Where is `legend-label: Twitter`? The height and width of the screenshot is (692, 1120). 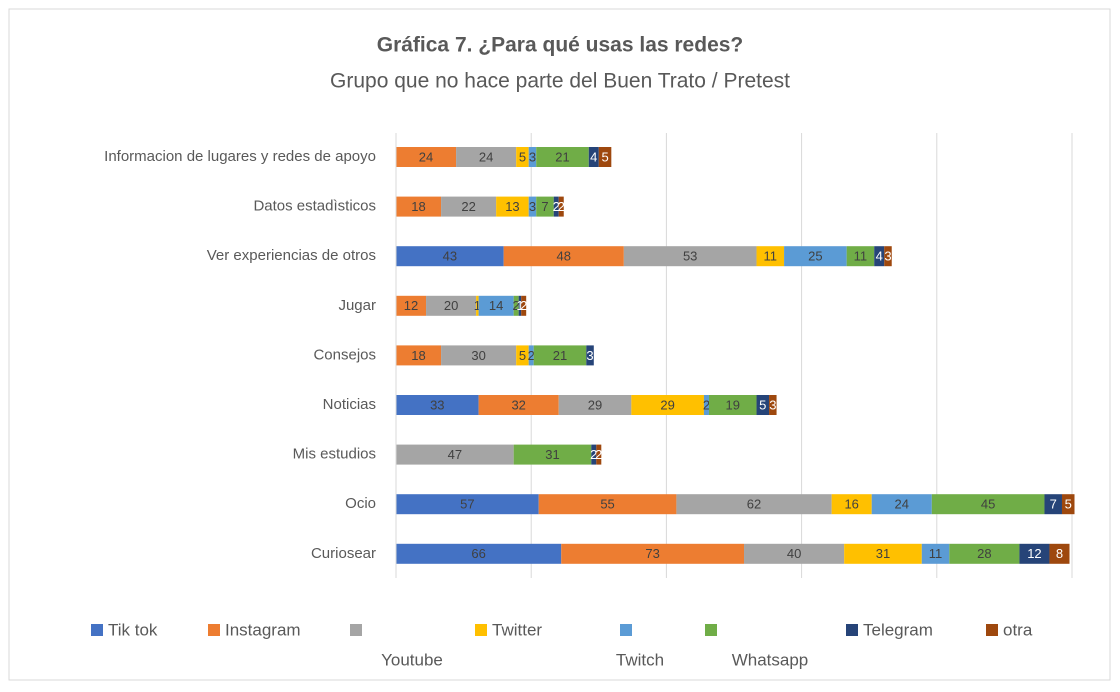
legend-label: Twitter is located at coordinates (517, 629).